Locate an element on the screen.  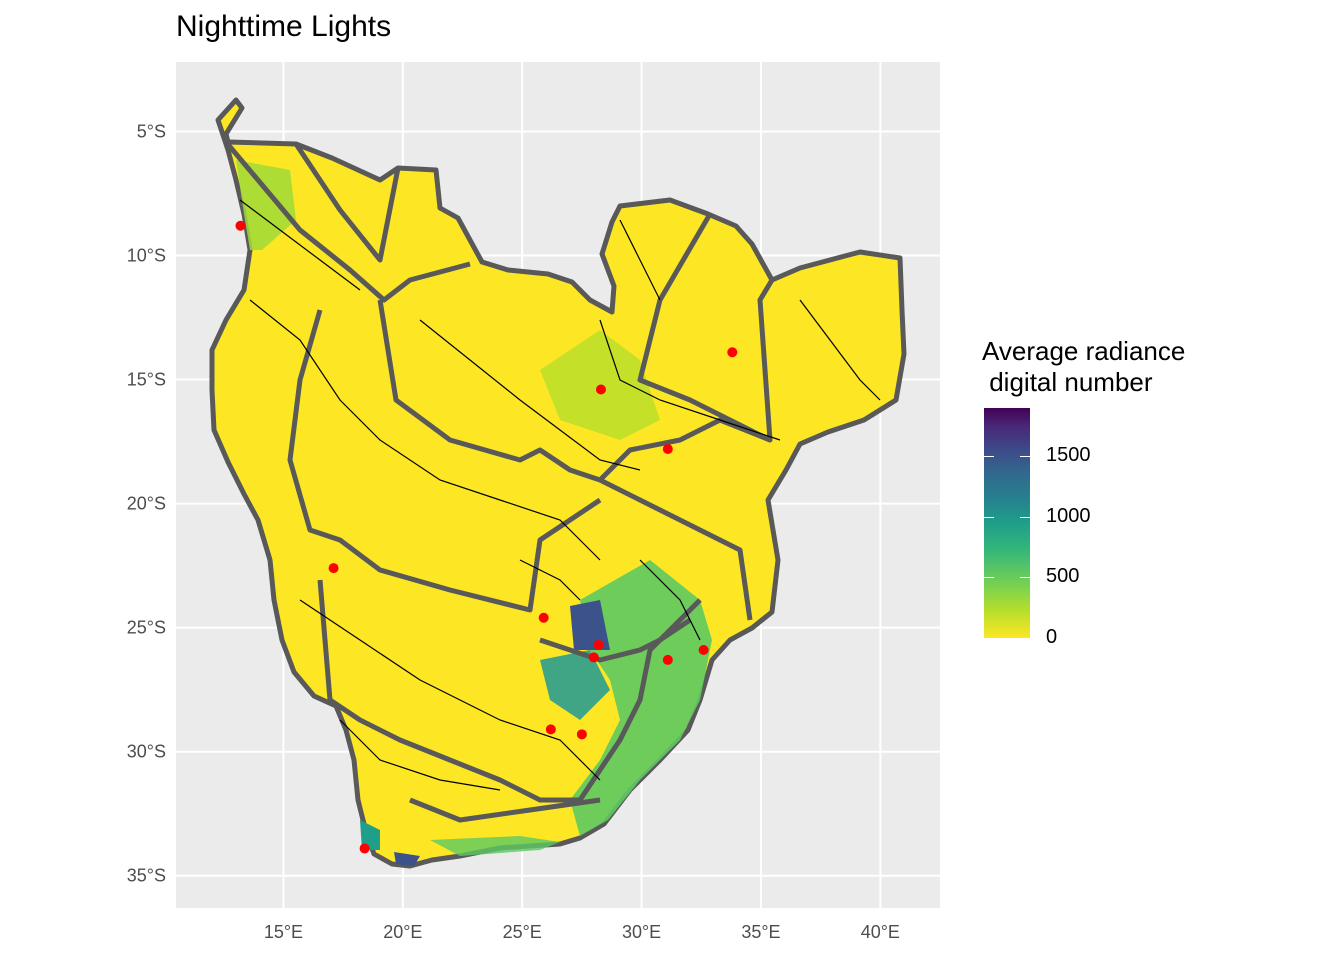
x-tick-label: 20°E is located at coordinates (402, 932).